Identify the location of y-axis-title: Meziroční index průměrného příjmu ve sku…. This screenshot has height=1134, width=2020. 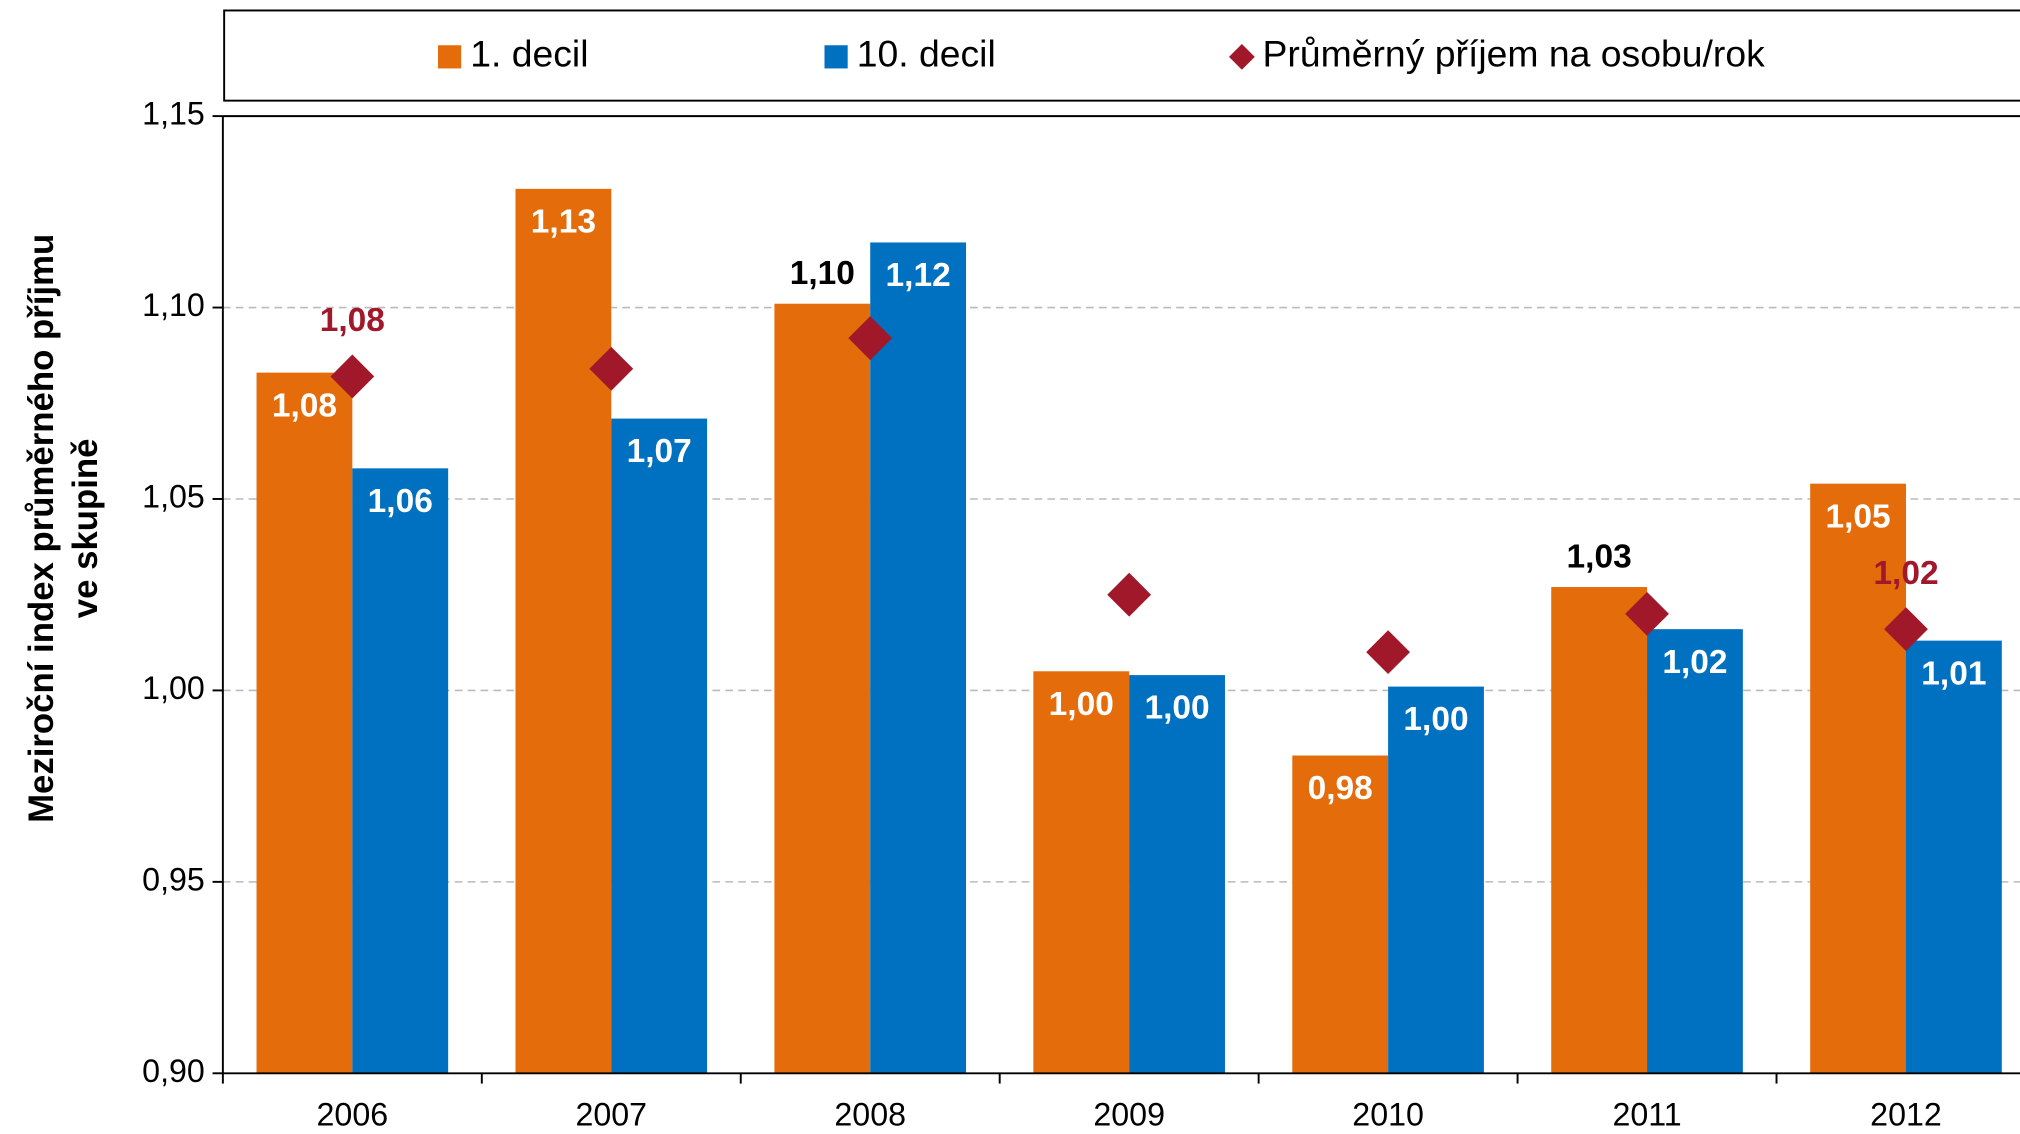
(64, 528).